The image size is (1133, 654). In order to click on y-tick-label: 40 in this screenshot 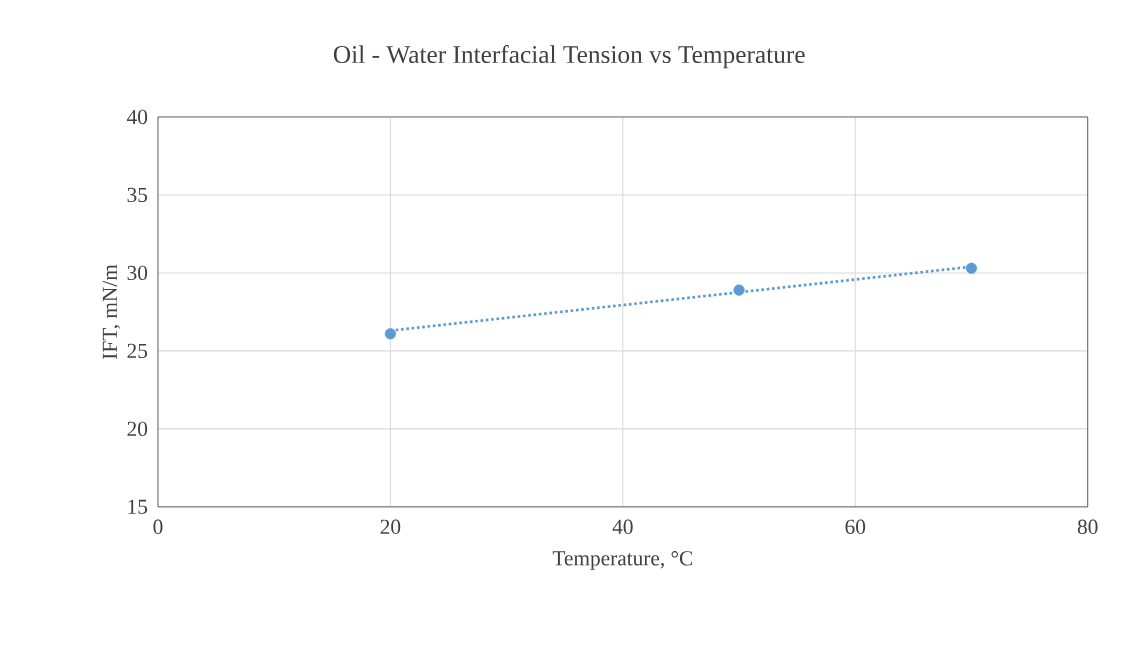, I will do `click(137, 117)`.